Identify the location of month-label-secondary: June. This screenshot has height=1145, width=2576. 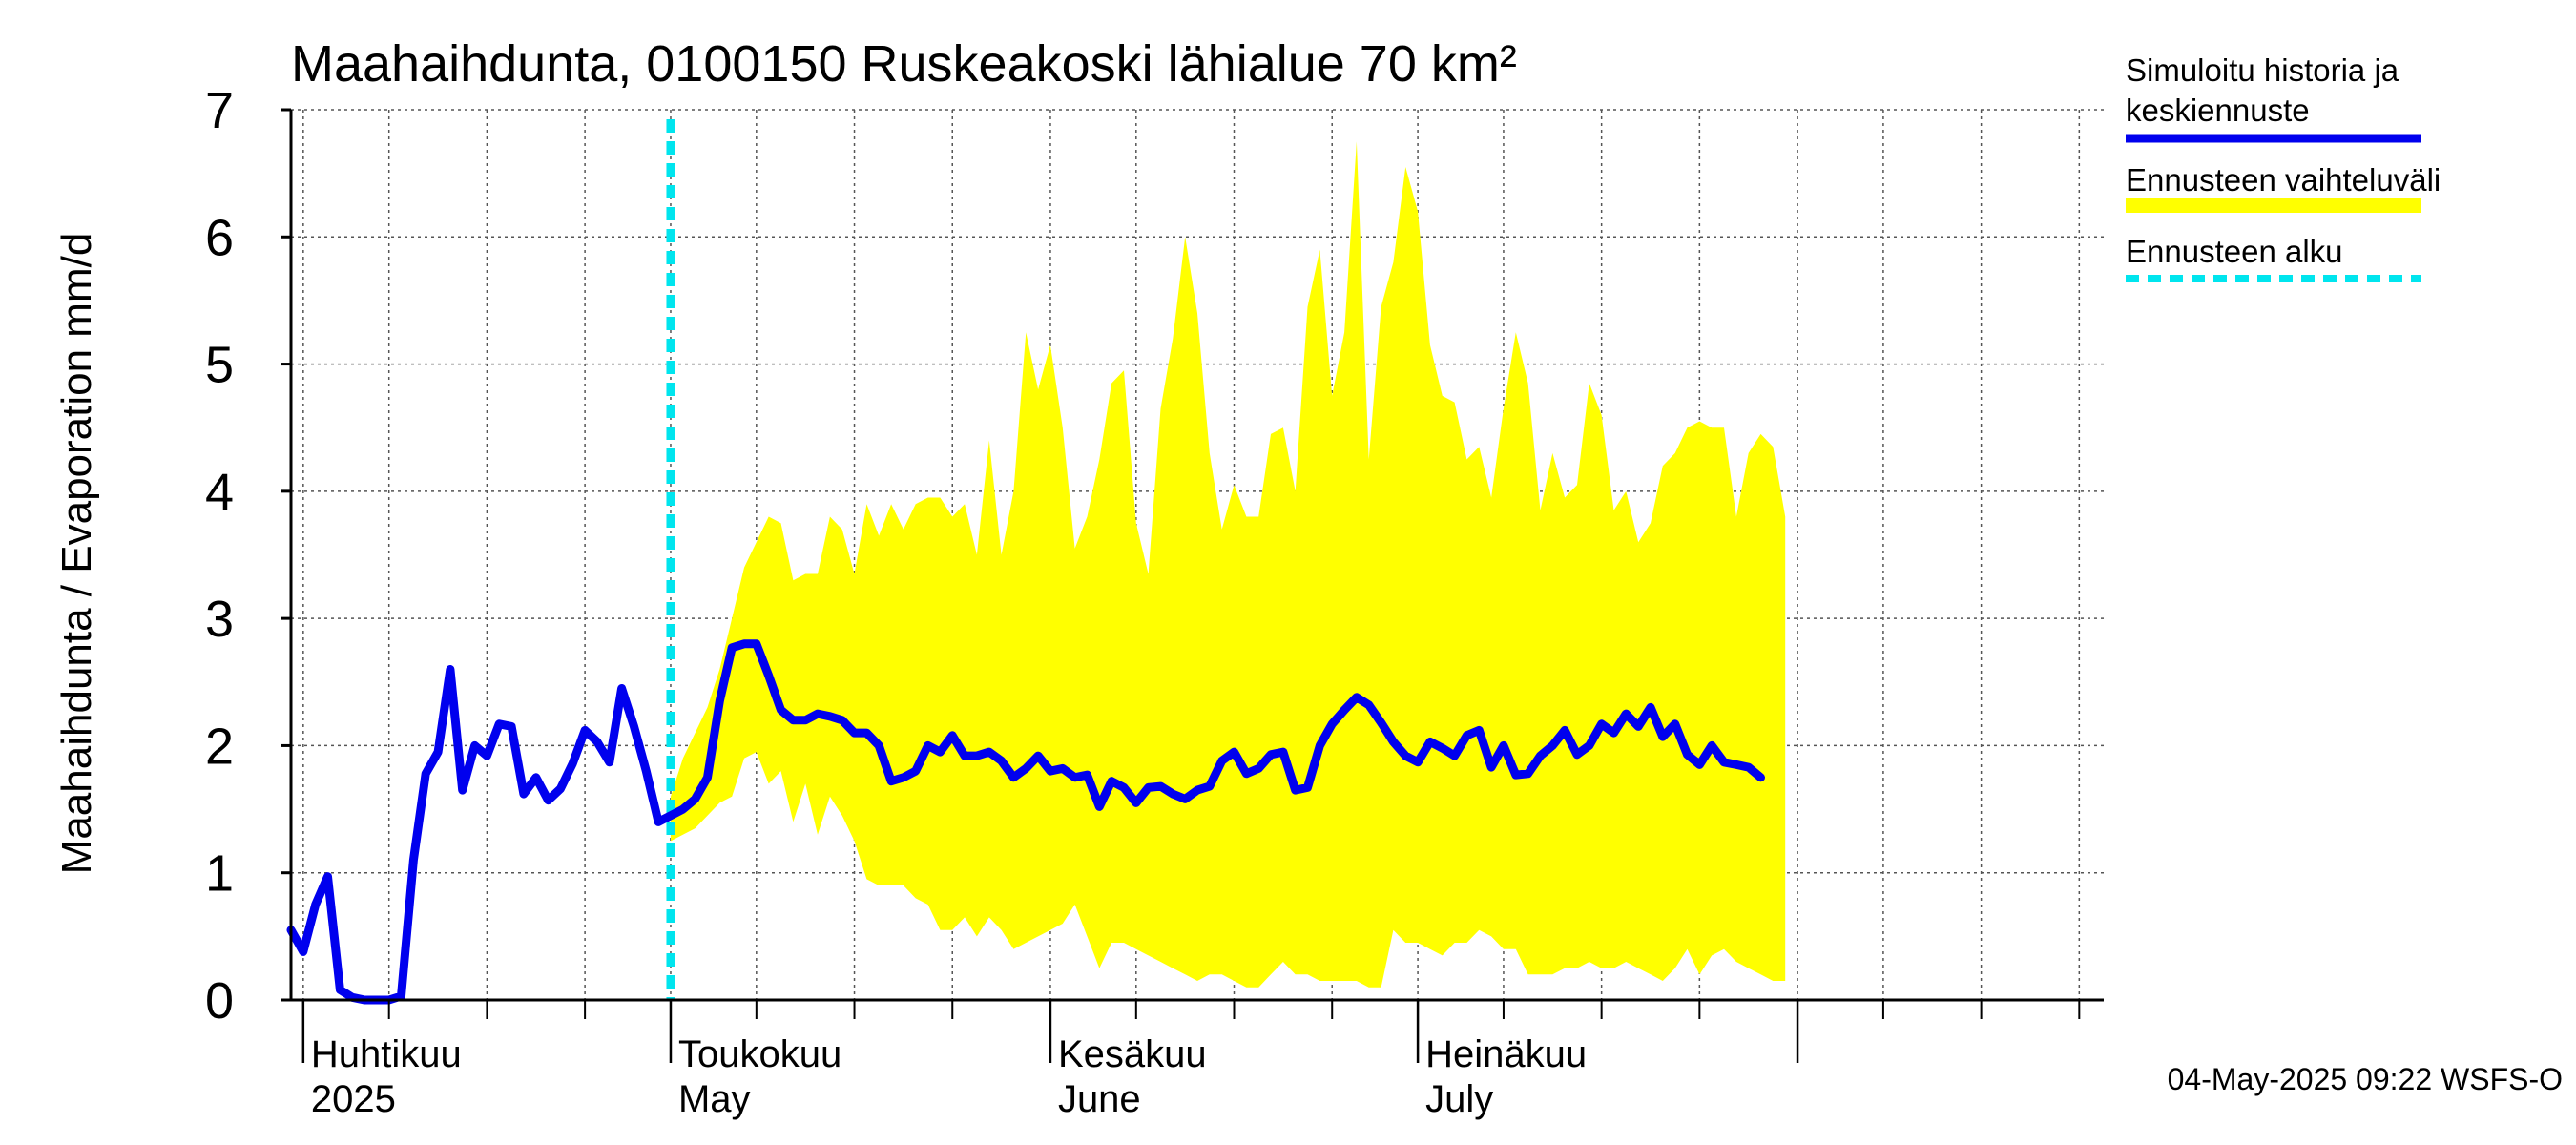
(1099, 1099).